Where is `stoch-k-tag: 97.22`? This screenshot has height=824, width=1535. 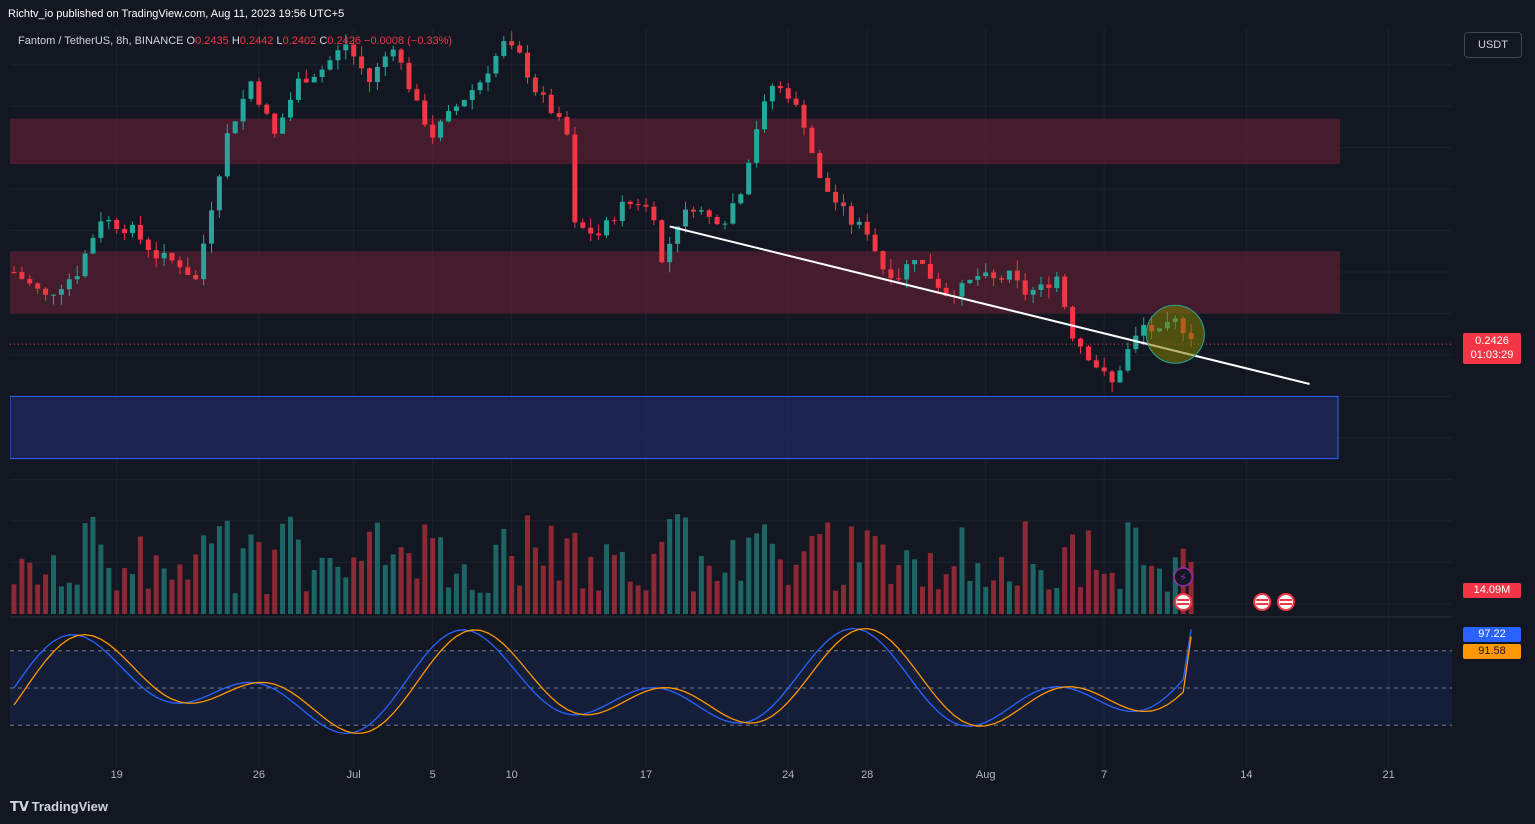 stoch-k-tag: 97.22 is located at coordinates (1492, 634).